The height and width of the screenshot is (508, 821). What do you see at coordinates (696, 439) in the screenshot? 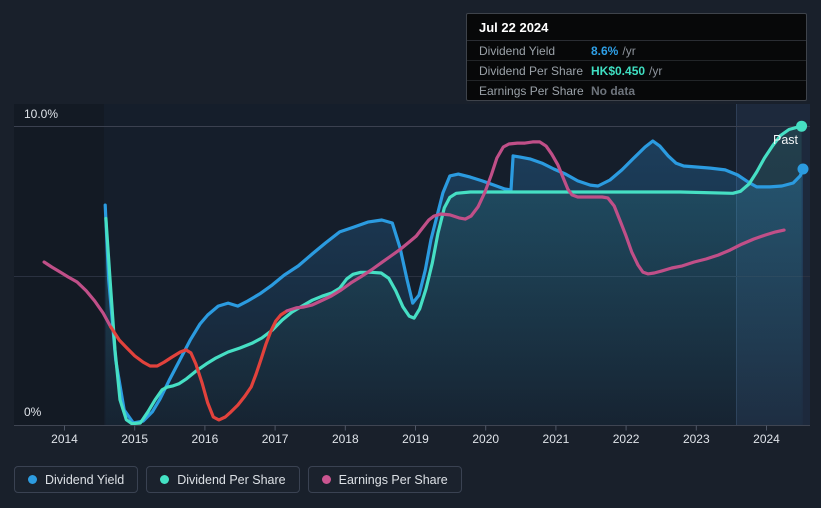
I see `x-axis-year-label: 2023` at bounding box center [696, 439].